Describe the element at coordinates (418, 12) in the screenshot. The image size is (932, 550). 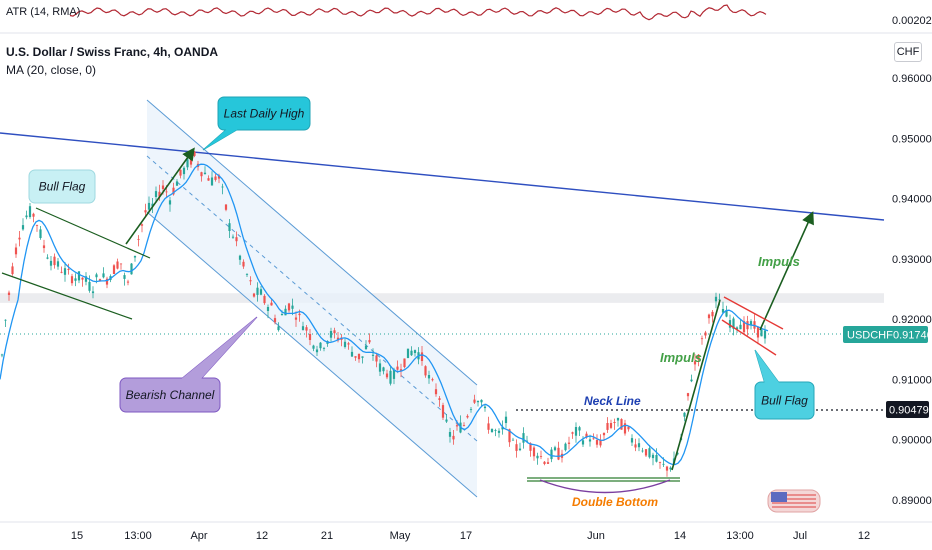
I see `atr-line` at that location.